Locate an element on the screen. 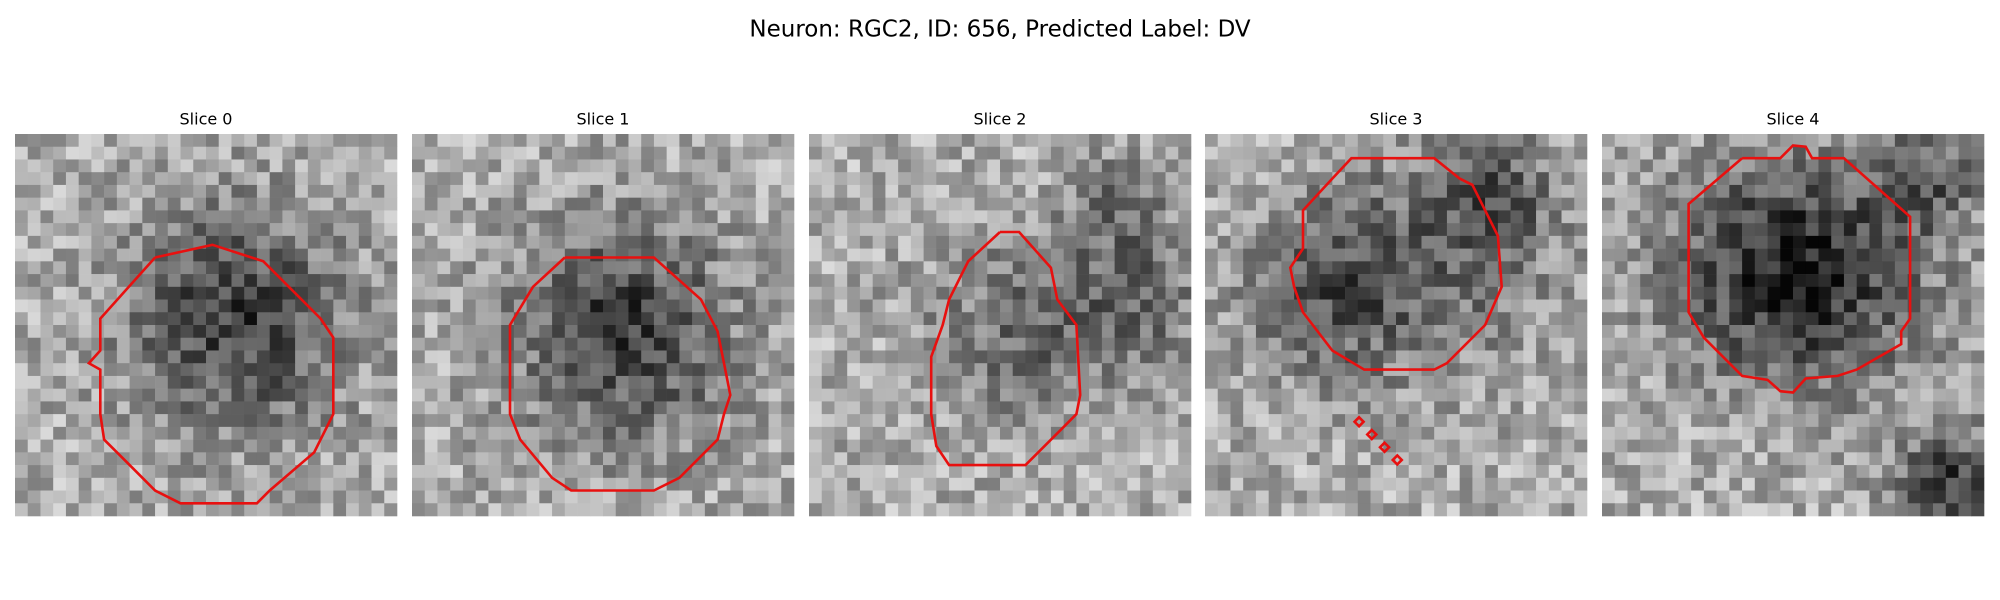 Image resolution: width=2000 pixels, height=600 pixels. slice-image is located at coordinates (603, 325).